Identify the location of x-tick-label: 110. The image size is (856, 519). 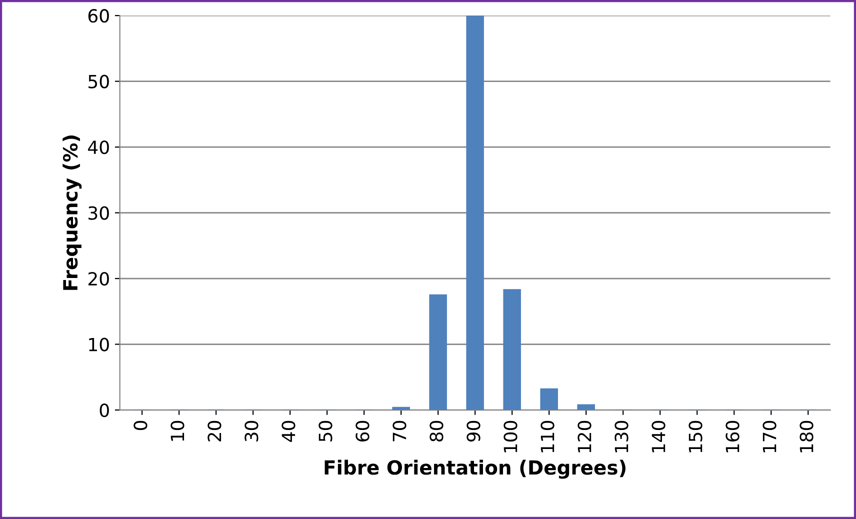
(547, 436).